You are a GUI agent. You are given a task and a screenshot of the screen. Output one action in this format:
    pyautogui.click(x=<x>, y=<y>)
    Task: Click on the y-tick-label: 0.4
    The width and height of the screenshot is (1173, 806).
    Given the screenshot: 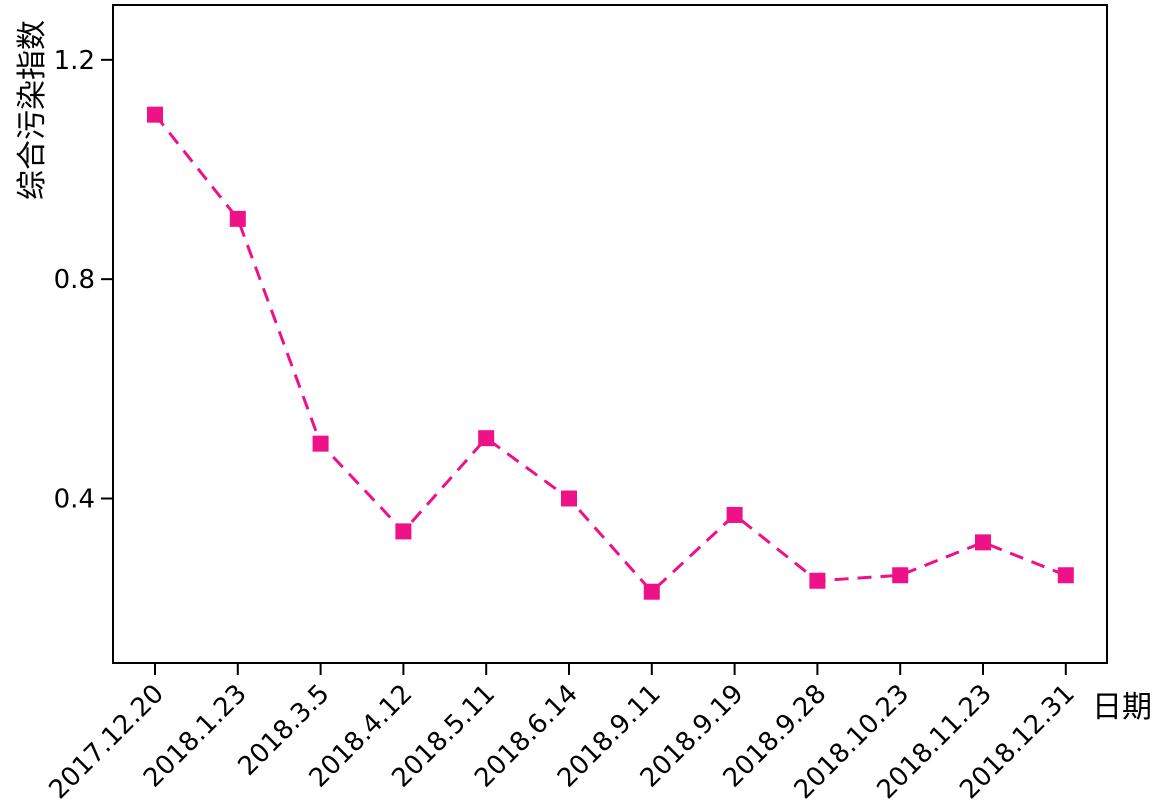 What is the action you would take?
    pyautogui.click(x=74, y=500)
    